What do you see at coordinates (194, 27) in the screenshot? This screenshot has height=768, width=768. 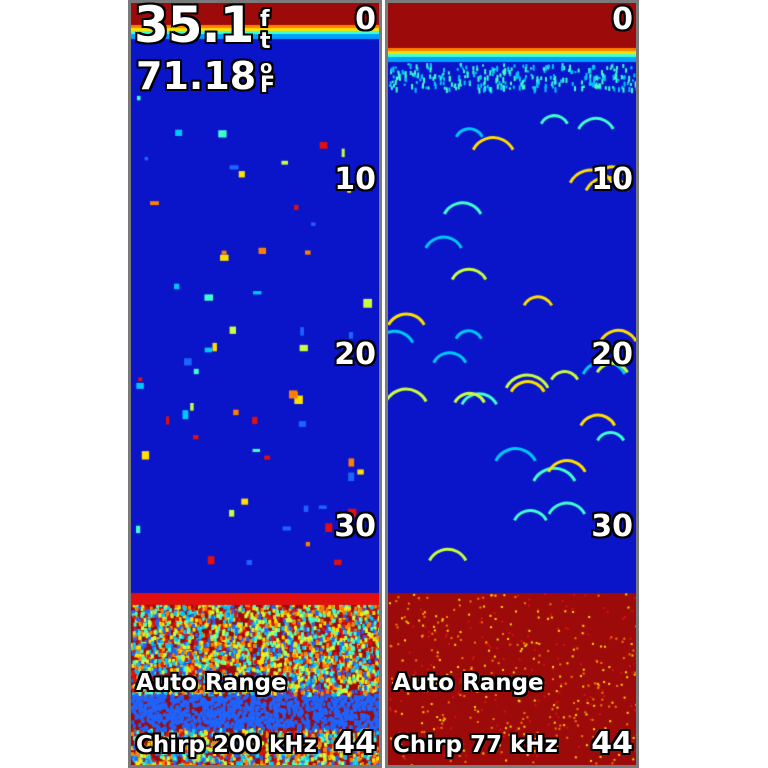 I see `depth-readout: 35.1` at bounding box center [194, 27].